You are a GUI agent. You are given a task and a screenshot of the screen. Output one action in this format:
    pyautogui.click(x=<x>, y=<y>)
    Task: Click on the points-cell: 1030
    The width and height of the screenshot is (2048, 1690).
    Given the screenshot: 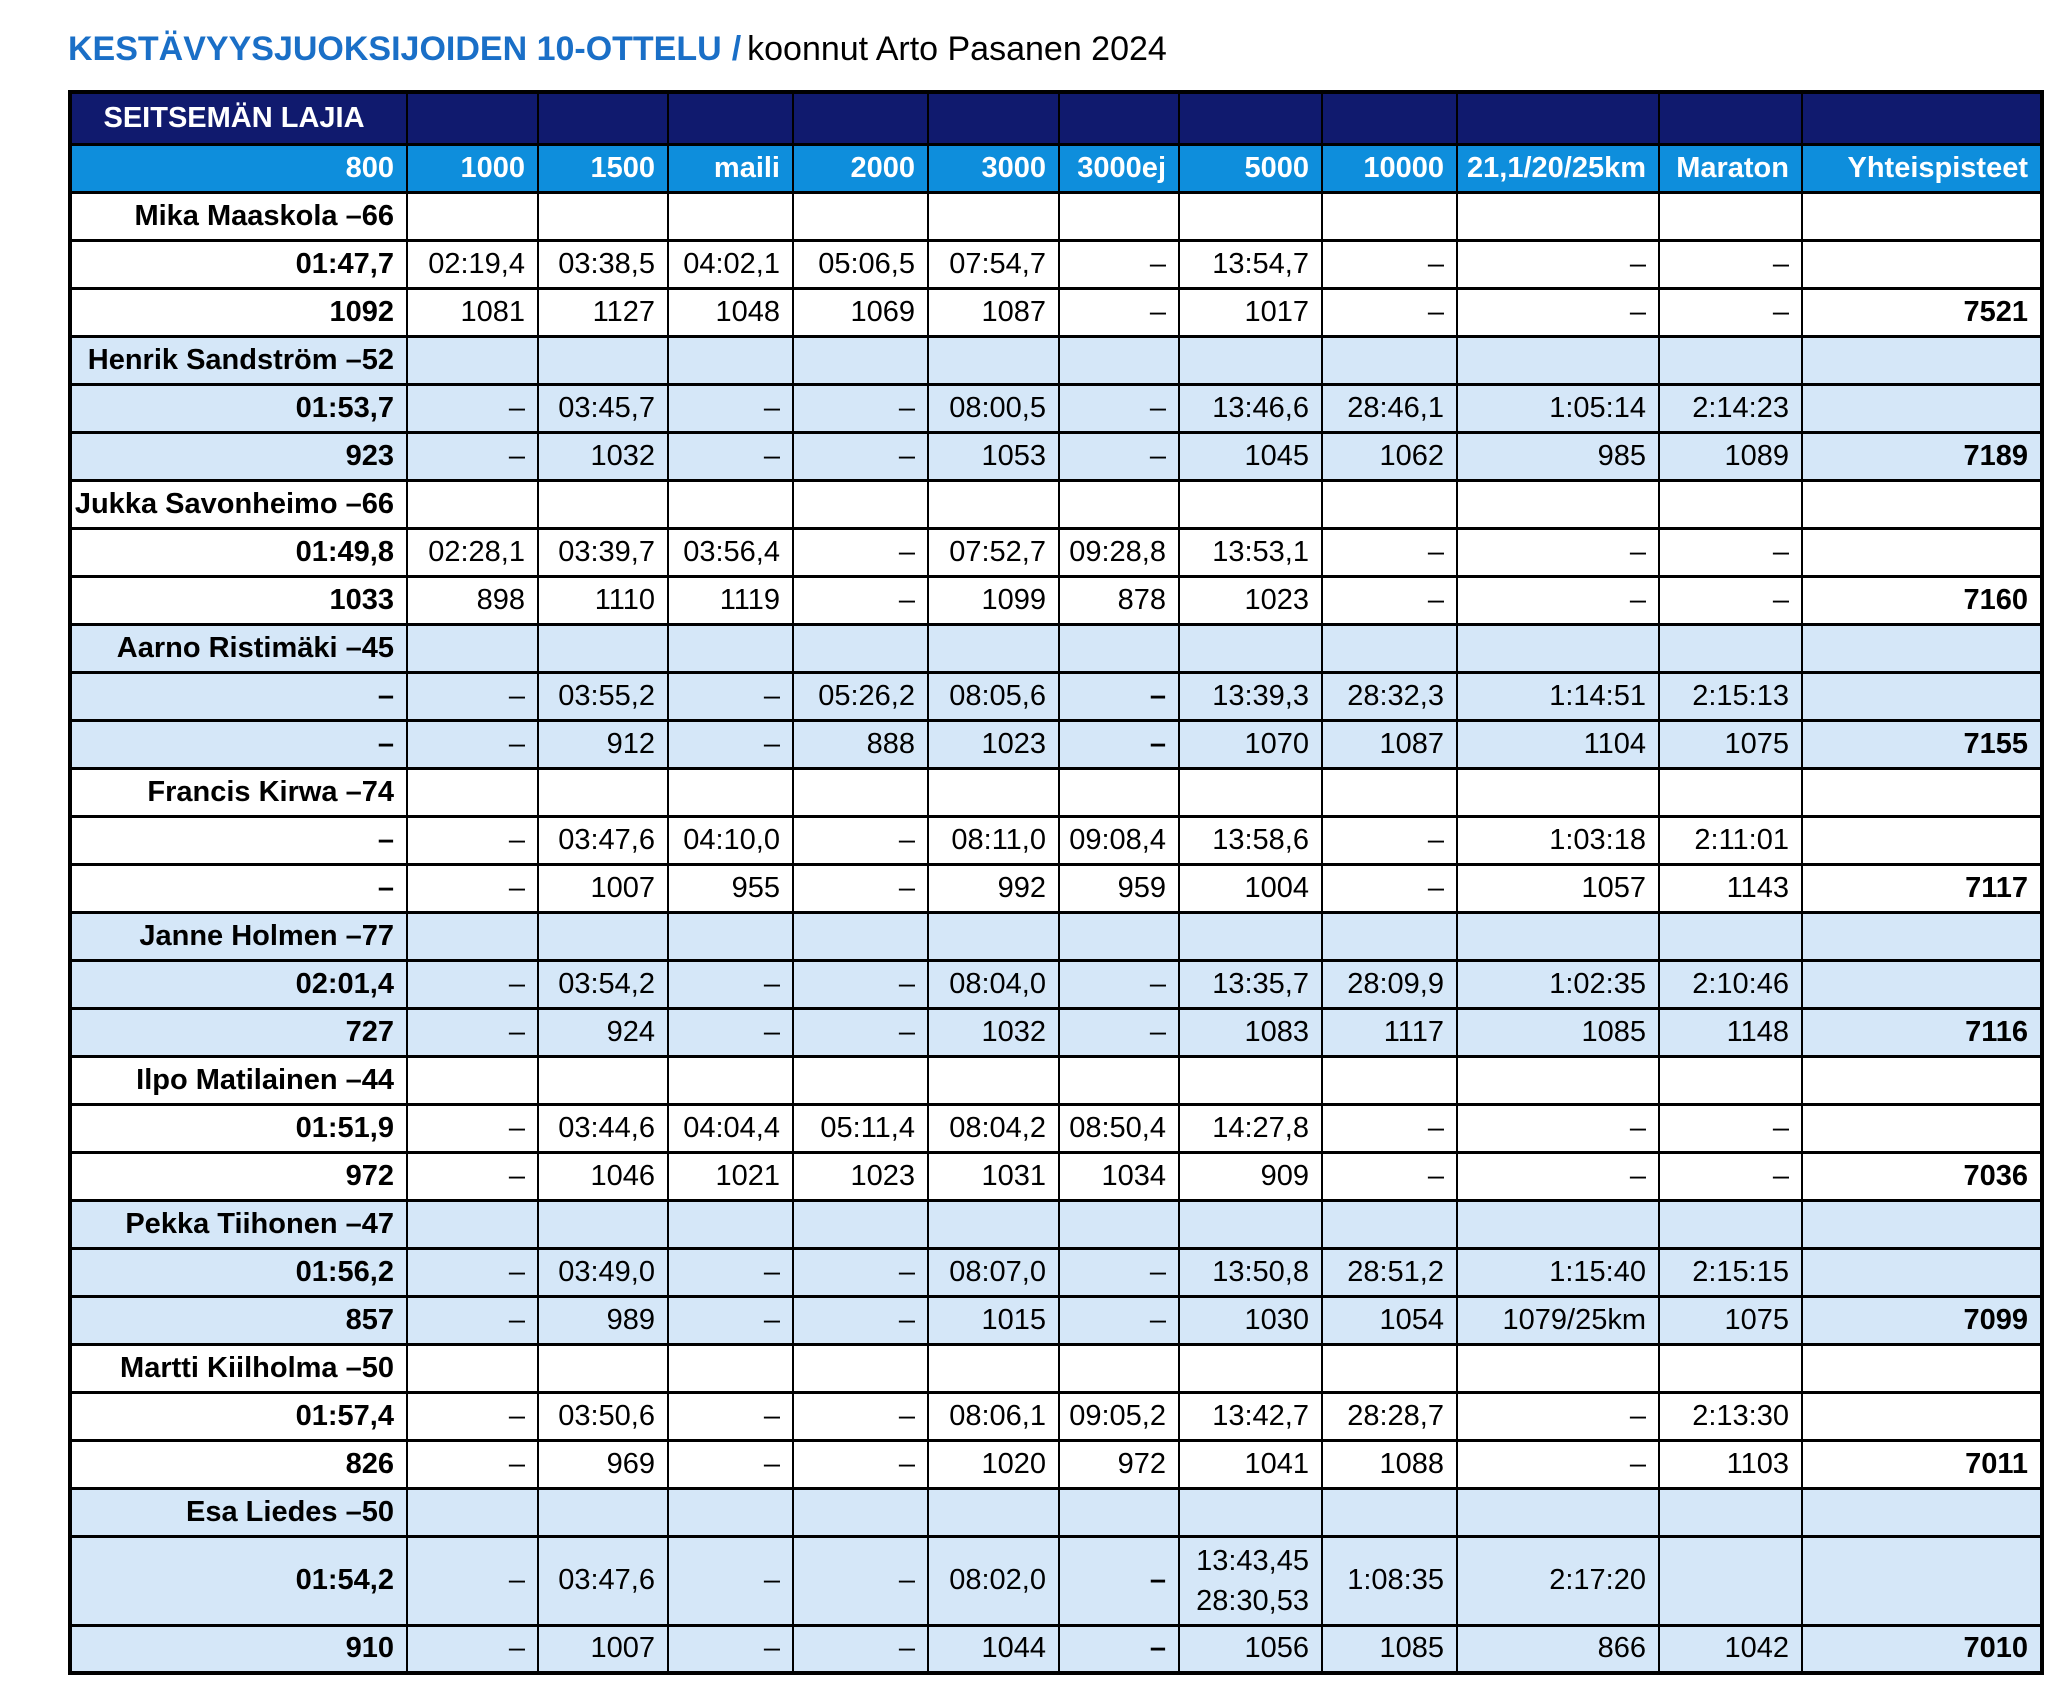 What is the action you would take?
    pyautogui.click(x=1250, y=1320)
    